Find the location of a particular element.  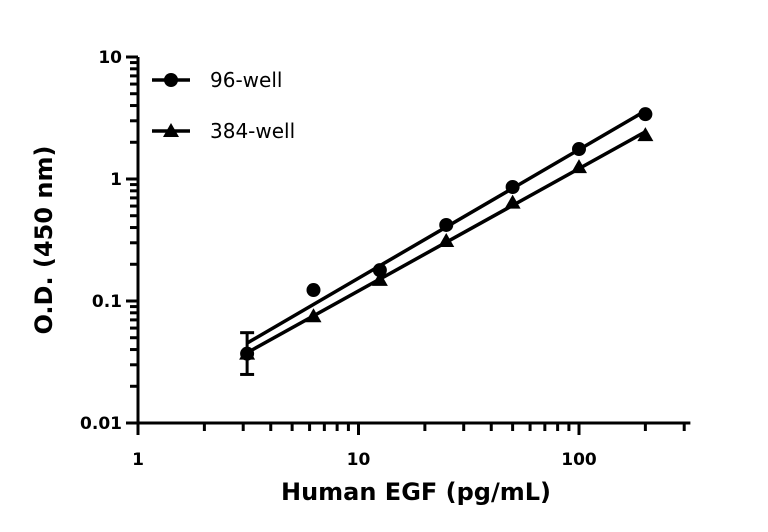

legend-marker-circle is located at coordinates (171, 80).